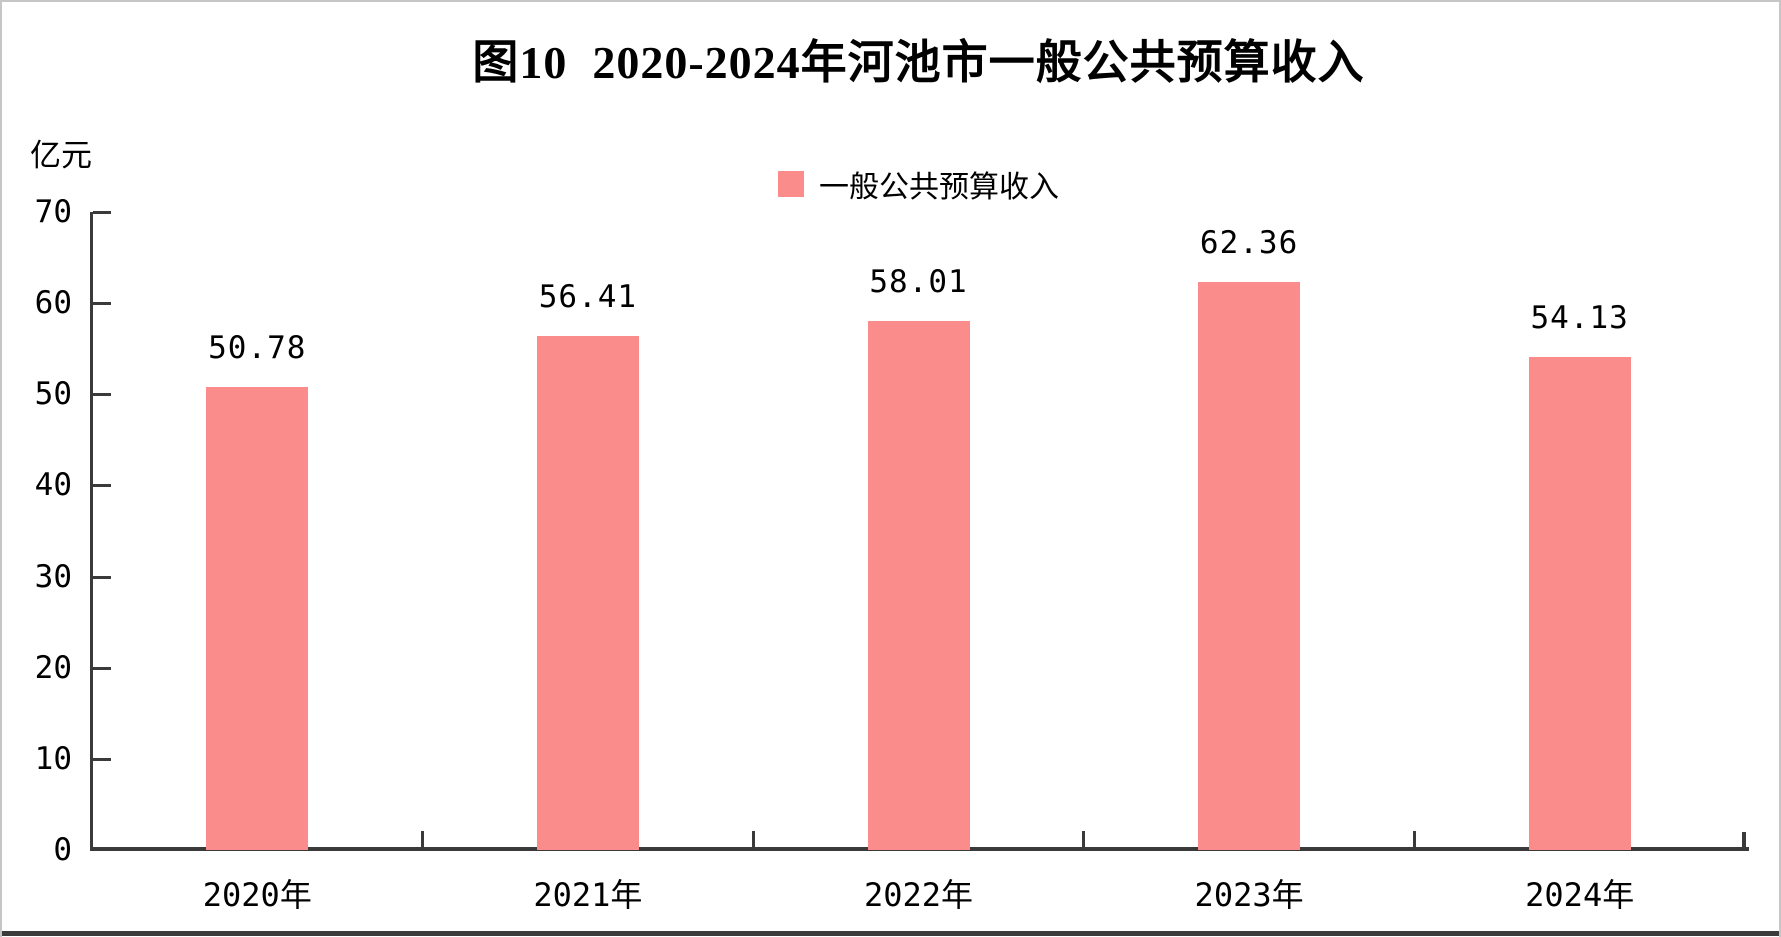 The width and height of the screenshot is (1781, 937). Describe the element at coordinates (1579, 317) in the screenshot. I see `bar-value-label: 54.13` at that location.